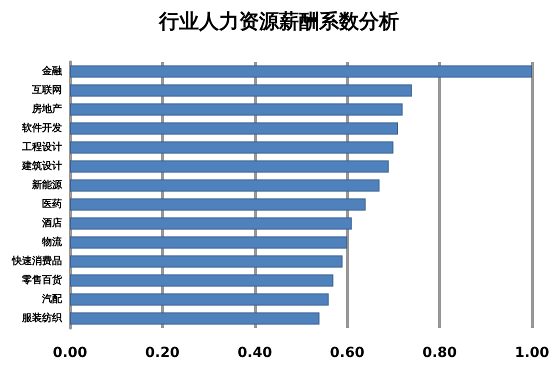 This screenshot has height=366, width=558. I want to click on y-tick-label: 服装纺织, so click(42, 318).